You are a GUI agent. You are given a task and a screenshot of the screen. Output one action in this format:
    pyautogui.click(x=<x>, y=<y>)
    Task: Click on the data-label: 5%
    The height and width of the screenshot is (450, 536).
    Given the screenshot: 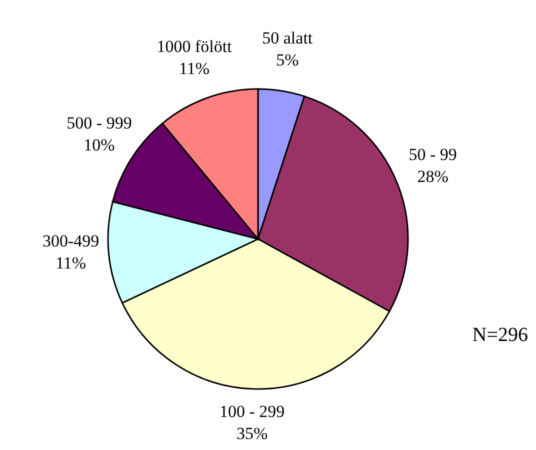 What is the action you would take?
    pyautogui.click(x=287, y=60)
    